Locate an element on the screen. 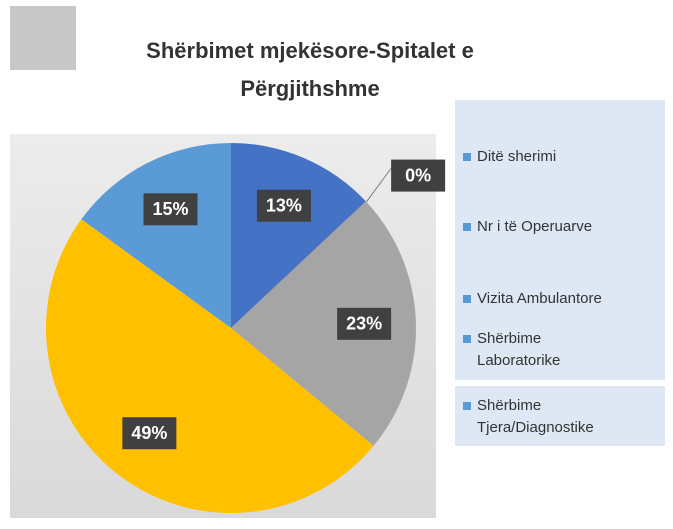 Image resolution: width=673 pixels, height=529 pixels. legend-item: Shërbime Laboratorike is located at coordinates (545, 350).